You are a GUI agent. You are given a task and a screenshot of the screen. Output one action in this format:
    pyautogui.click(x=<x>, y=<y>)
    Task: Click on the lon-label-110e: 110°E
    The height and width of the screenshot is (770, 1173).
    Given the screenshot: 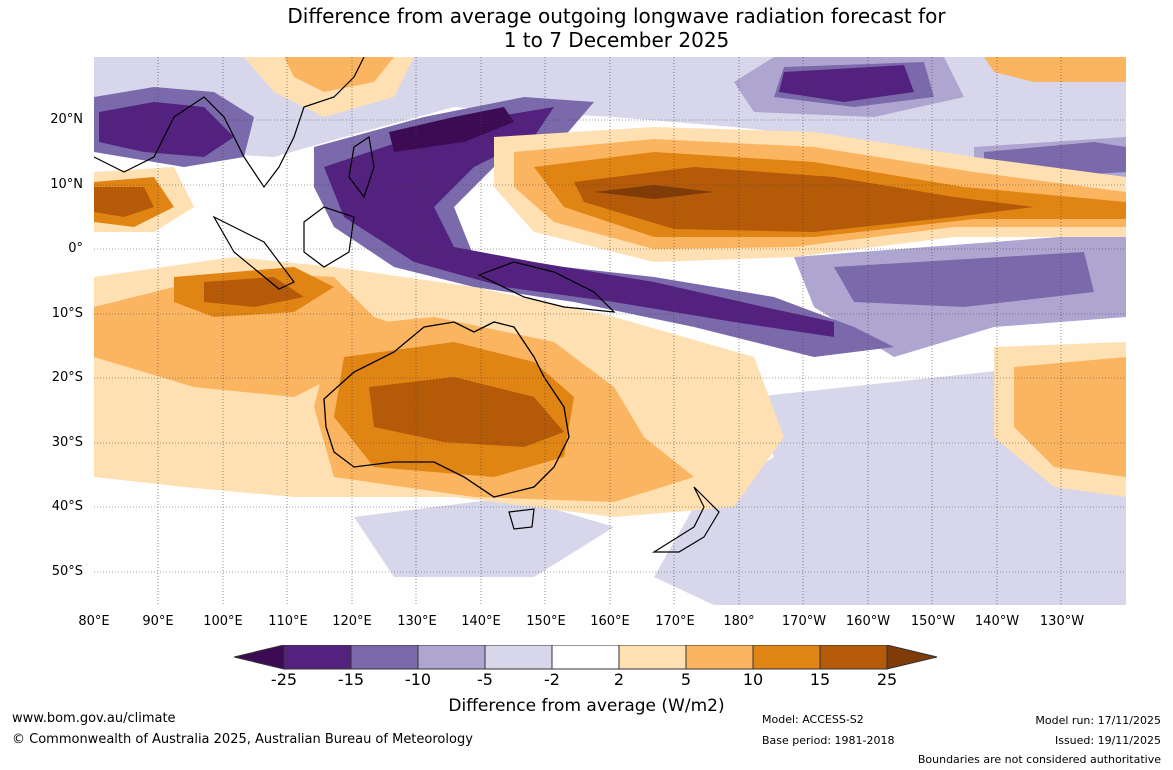 What is the action you would take?
    pyautogui.click(x=288, y=621)
    